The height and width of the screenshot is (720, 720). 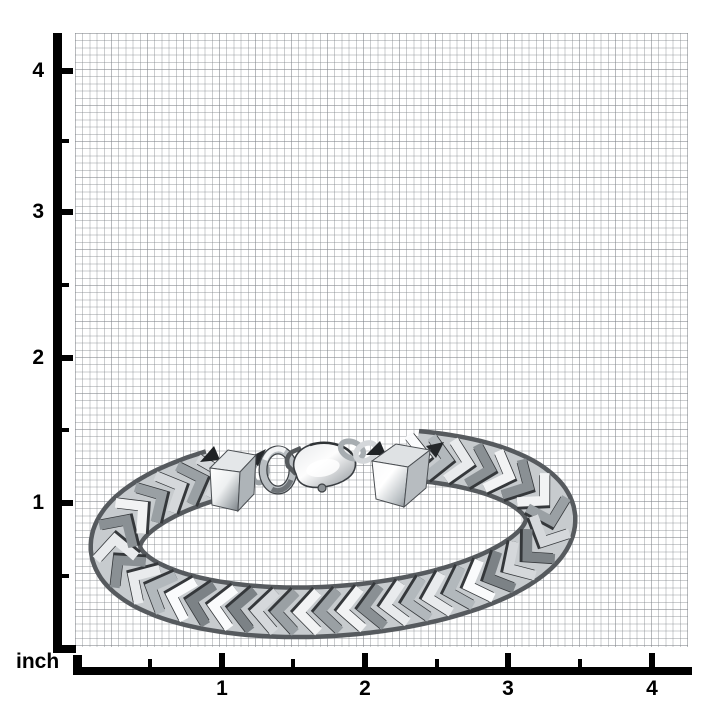 I want to click on right-end-cap, so click(x=405, y=475).